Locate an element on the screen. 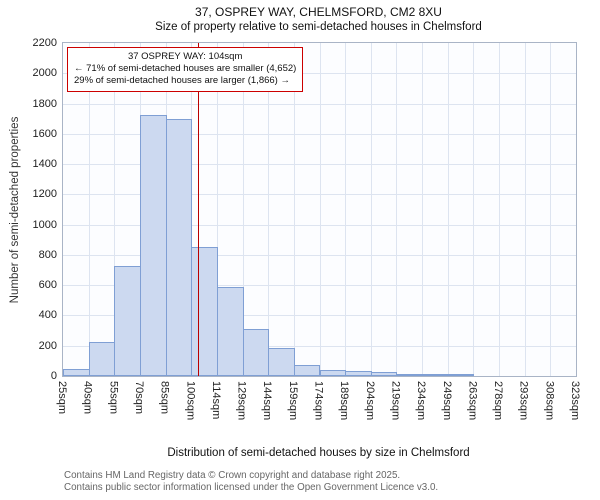 The height and width of the screenshot is (500, 600). y-tick-label: 1200 is located at coordinates (44, 194).